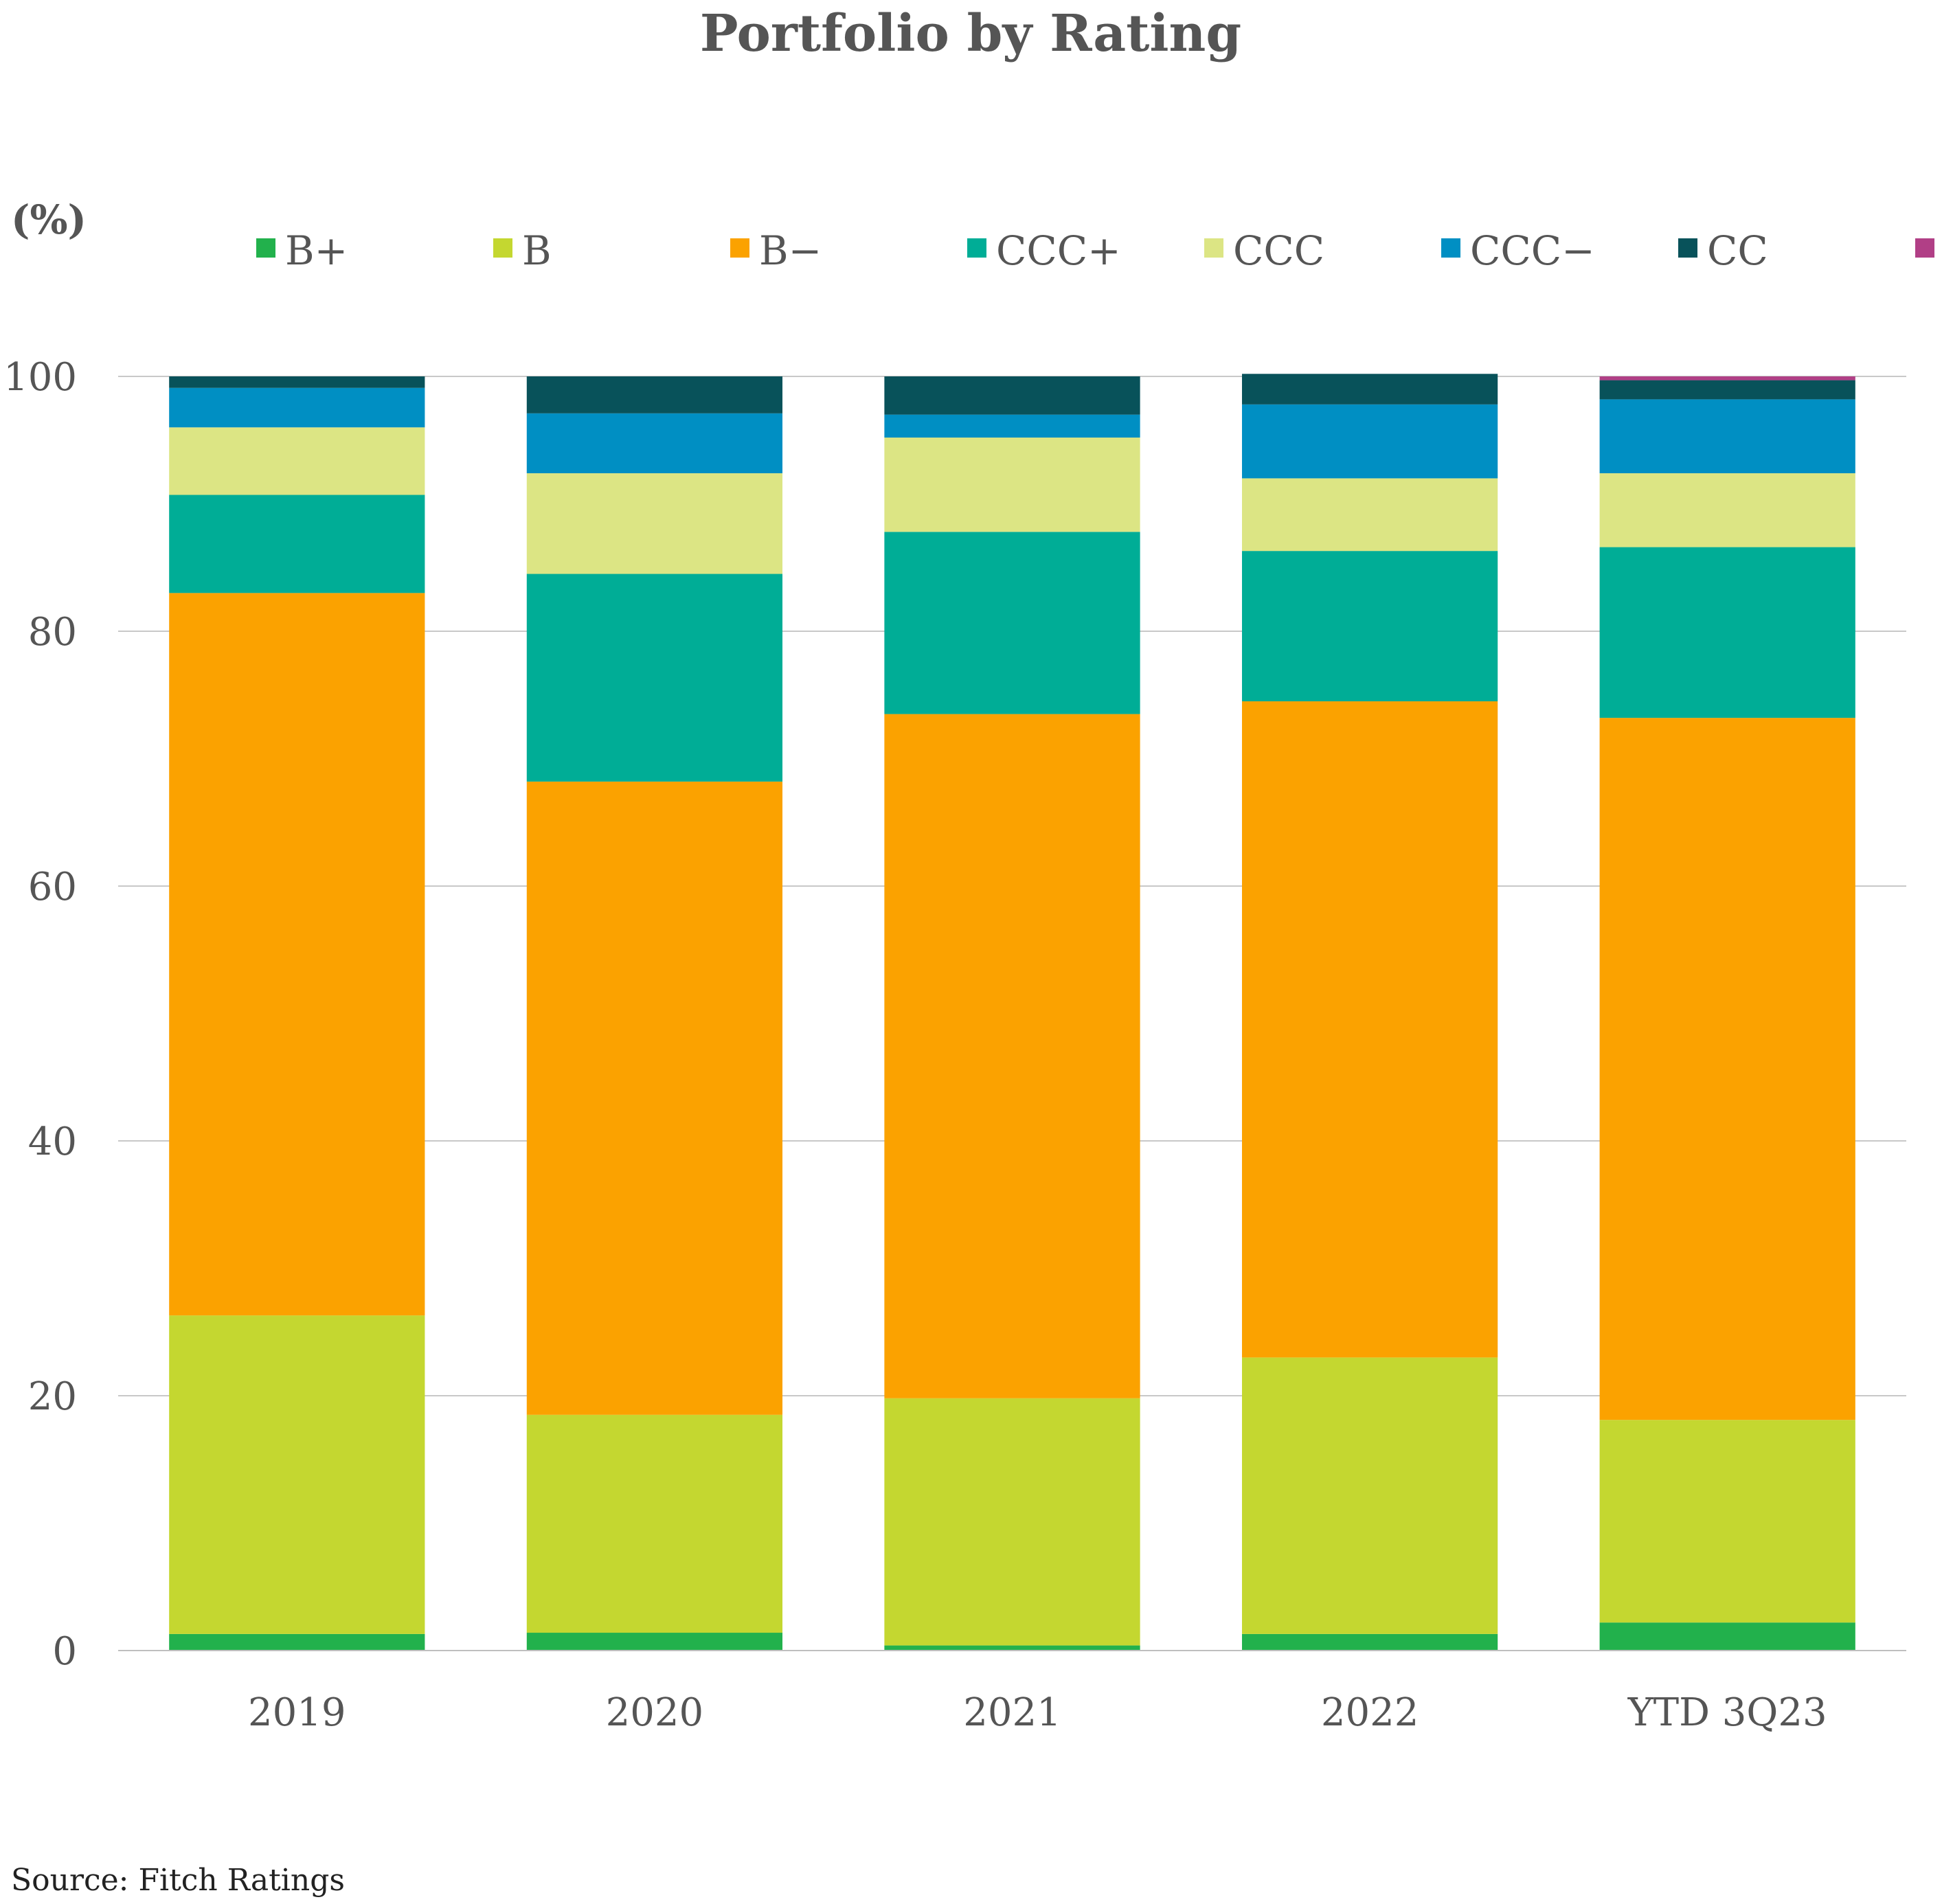  Describe the element at coordinates (1012, 1056) in the screenshot. I see `bar-segment-B−-2021` at that location.